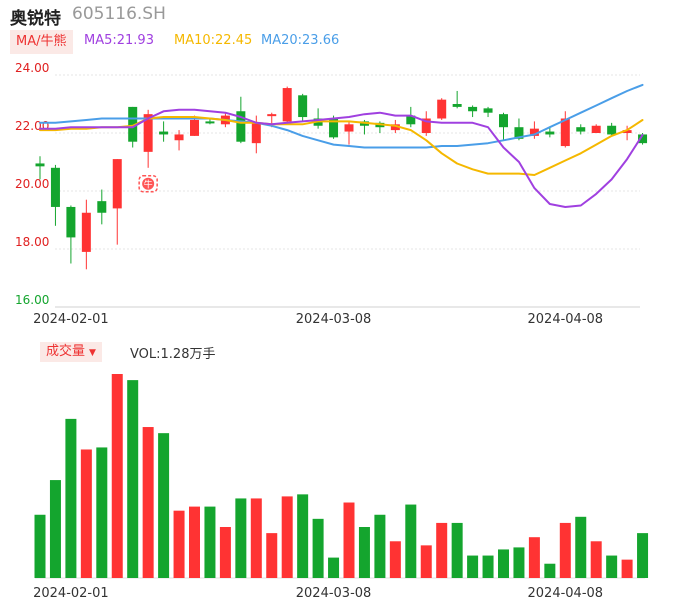  Describe the element at coordinates (92, 353) in the screenshot. I see `dropdown-arrow-icon: ▼` at that location.